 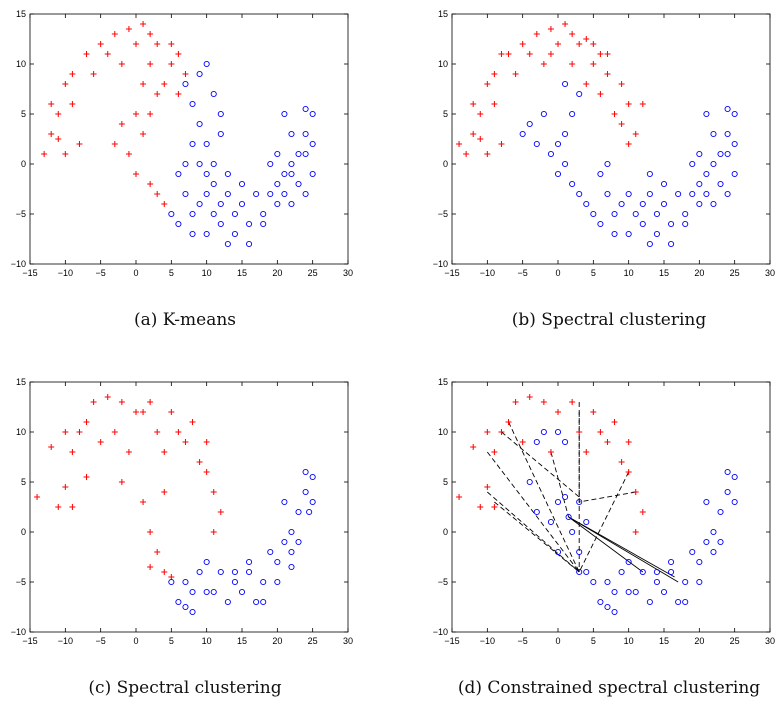 What do you see at coordinates (185, 688) in the screenshot?
I see `caption-c: (c) Spectral clustering` at bounding box center [185, 688].